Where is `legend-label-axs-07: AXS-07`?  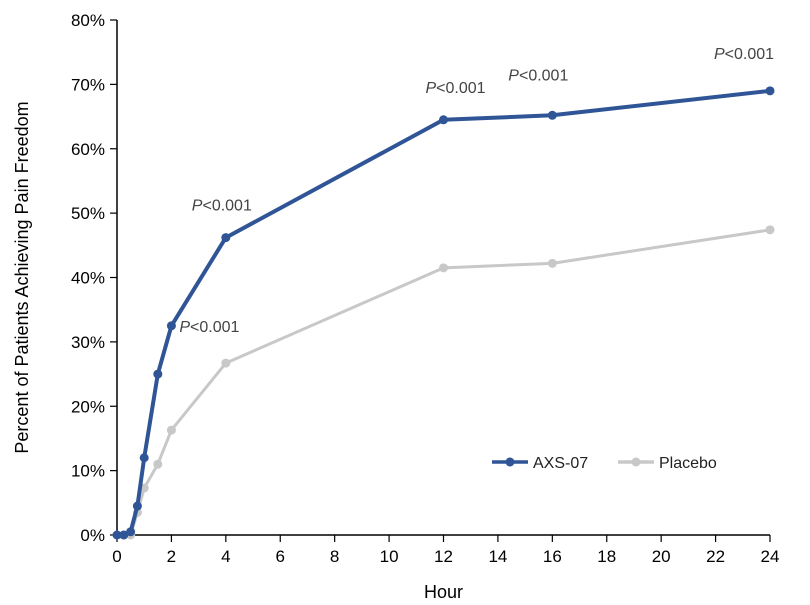
legend-label-axs-07: AXS-07 is located at coordinates (560, 463).